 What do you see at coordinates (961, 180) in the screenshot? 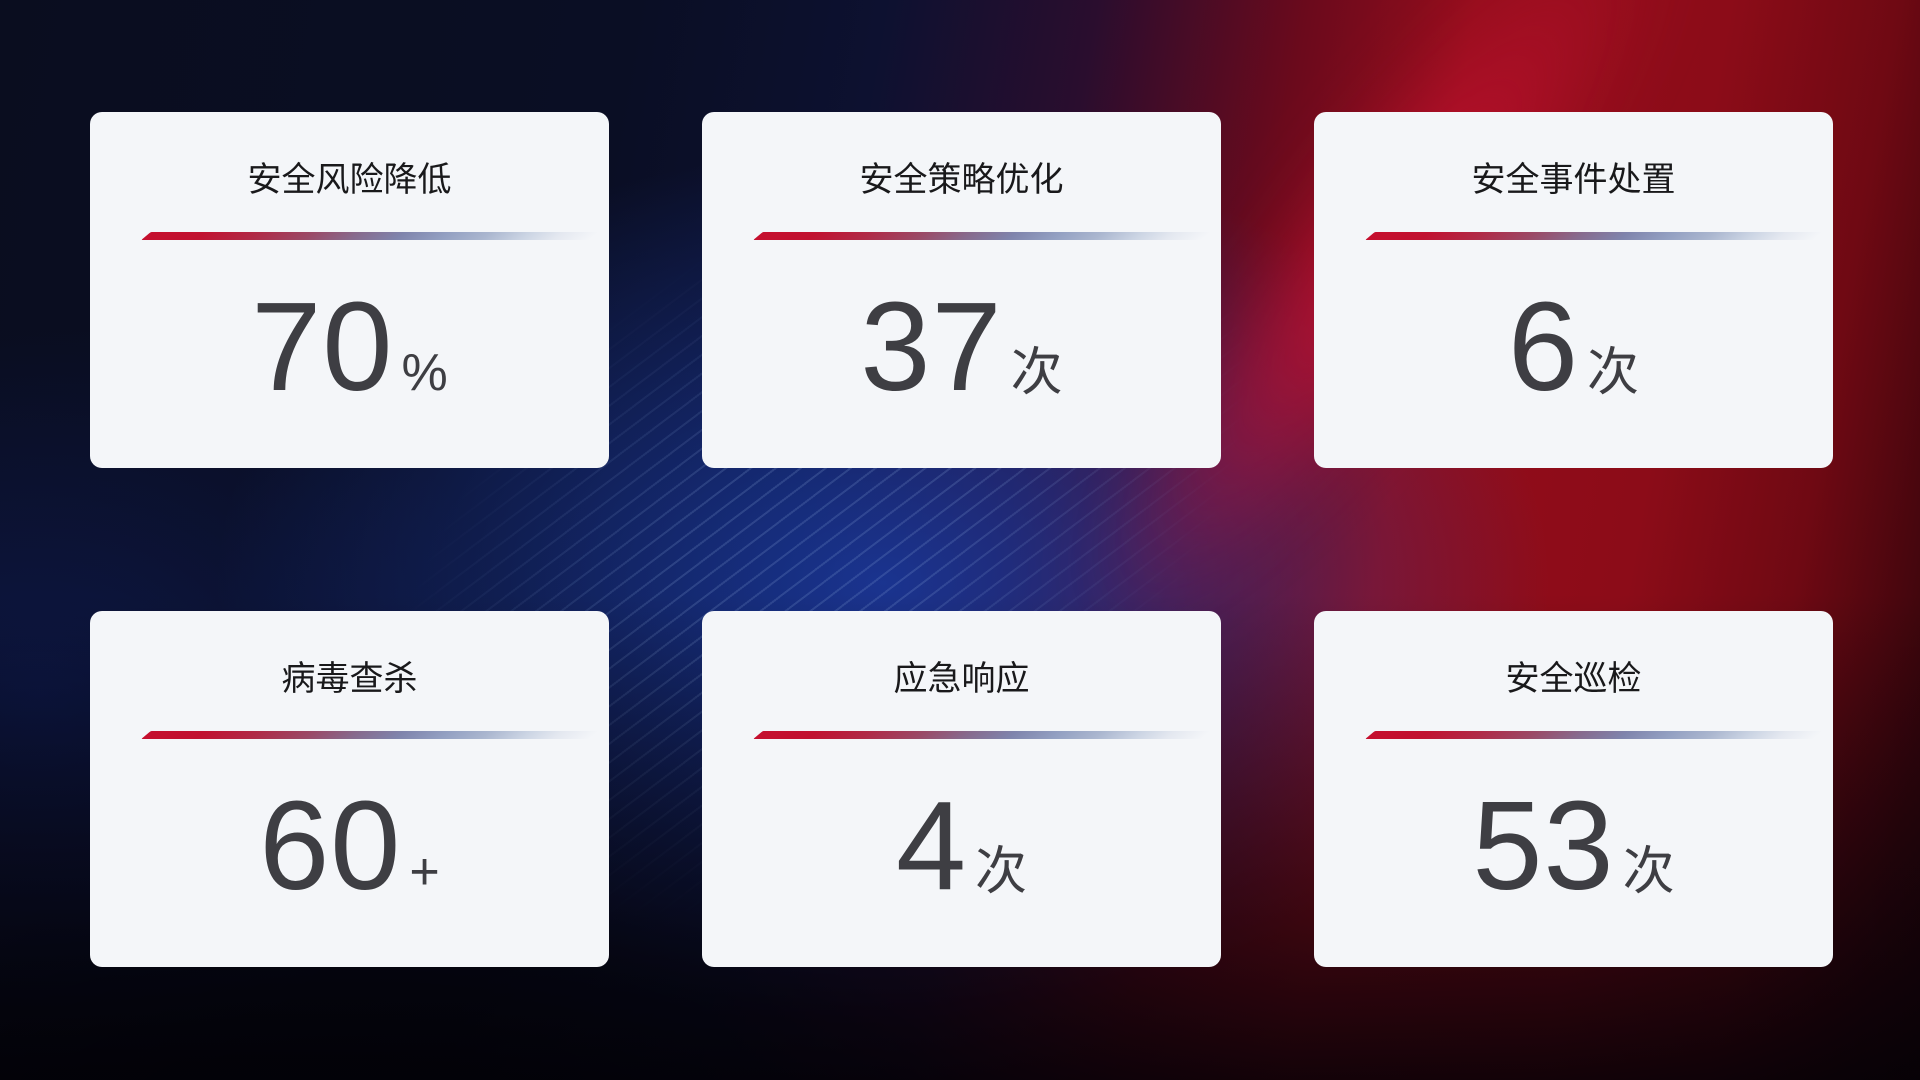
I see `stat-card-title: 安全策略优化` at bounding box center [961, 180].